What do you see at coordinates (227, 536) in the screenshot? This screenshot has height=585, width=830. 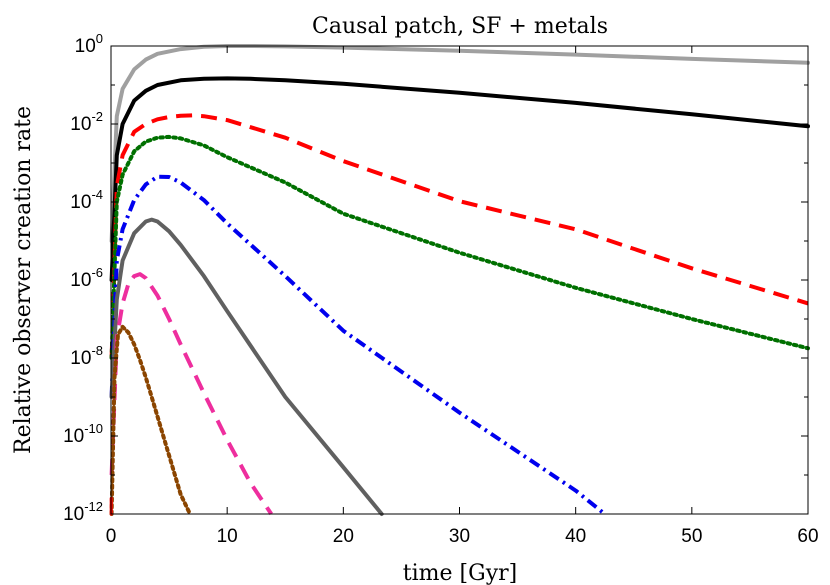 I see `x-tick-label: 10` at bounding box center [227, 536].